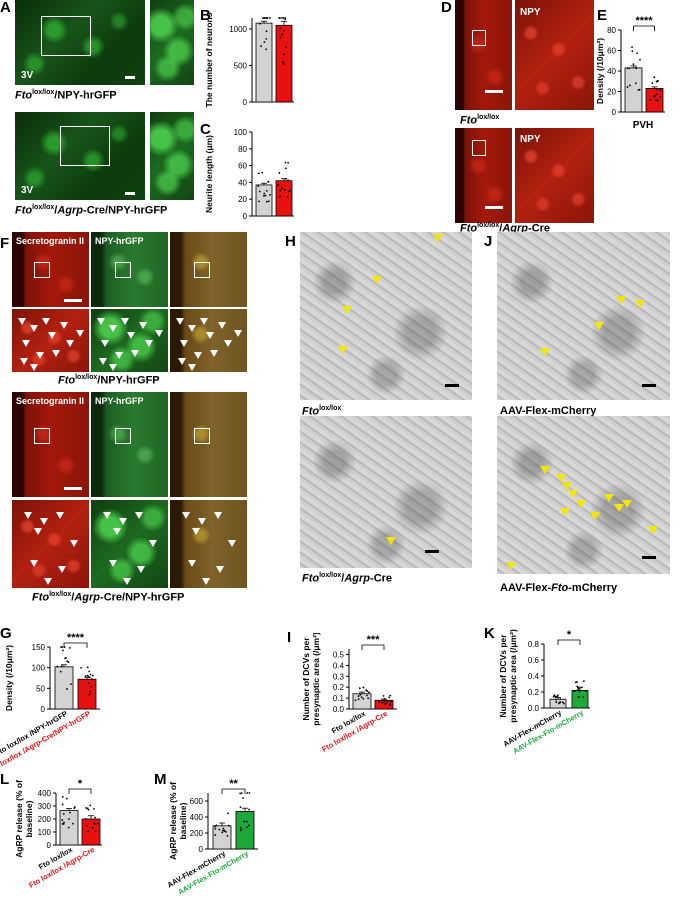  What do you see at coordinates (339, 687) in the screenshot?
I see `y-tick-label: 0.2` at bounding box center [339, 687].